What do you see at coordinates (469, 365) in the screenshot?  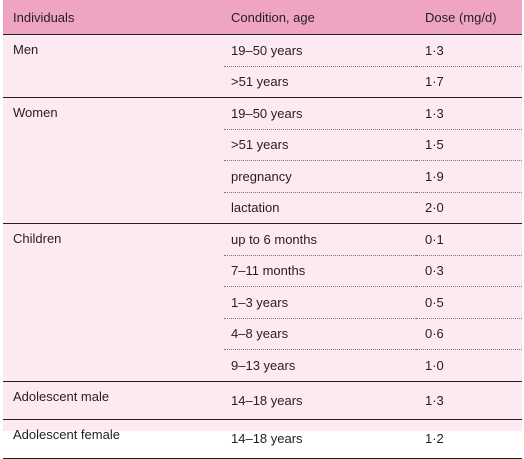 I see `dose-cell: 1·0` at bounding box center [469, 365].